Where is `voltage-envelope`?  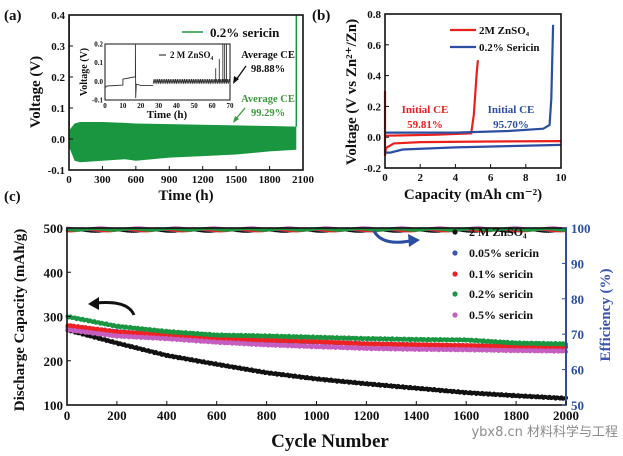
voltage-envelope is located at coordinates (183, 142).